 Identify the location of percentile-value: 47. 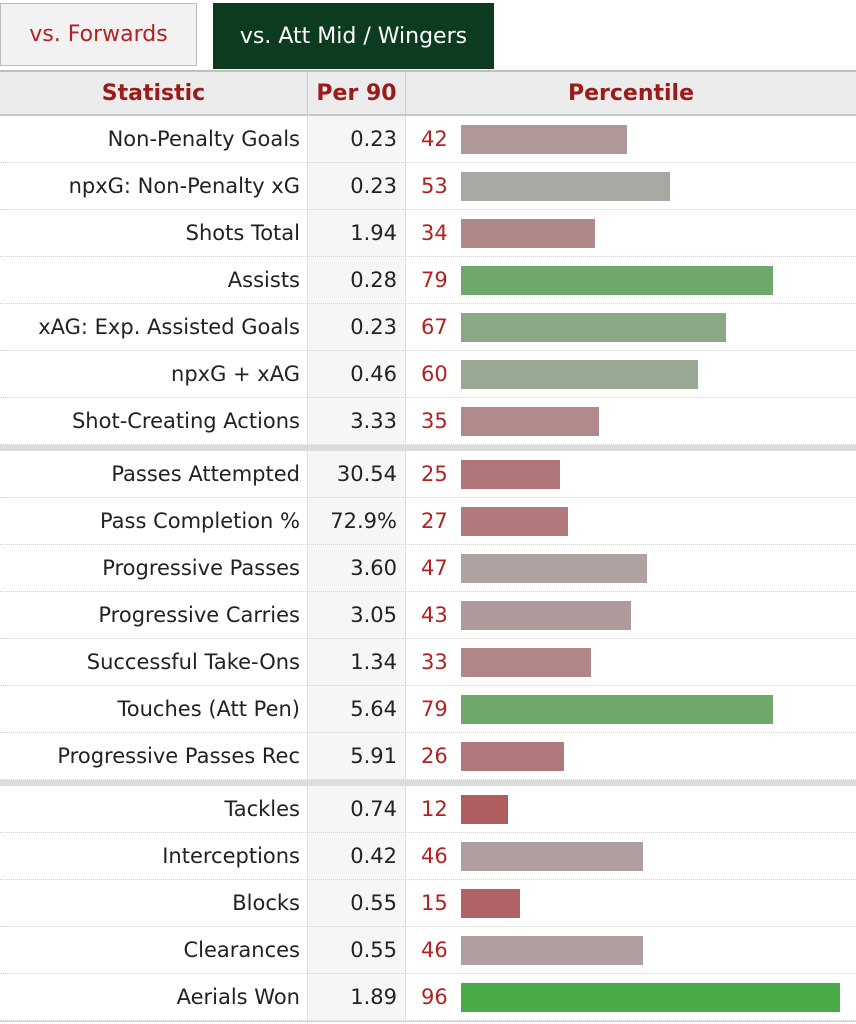
(434, 568).